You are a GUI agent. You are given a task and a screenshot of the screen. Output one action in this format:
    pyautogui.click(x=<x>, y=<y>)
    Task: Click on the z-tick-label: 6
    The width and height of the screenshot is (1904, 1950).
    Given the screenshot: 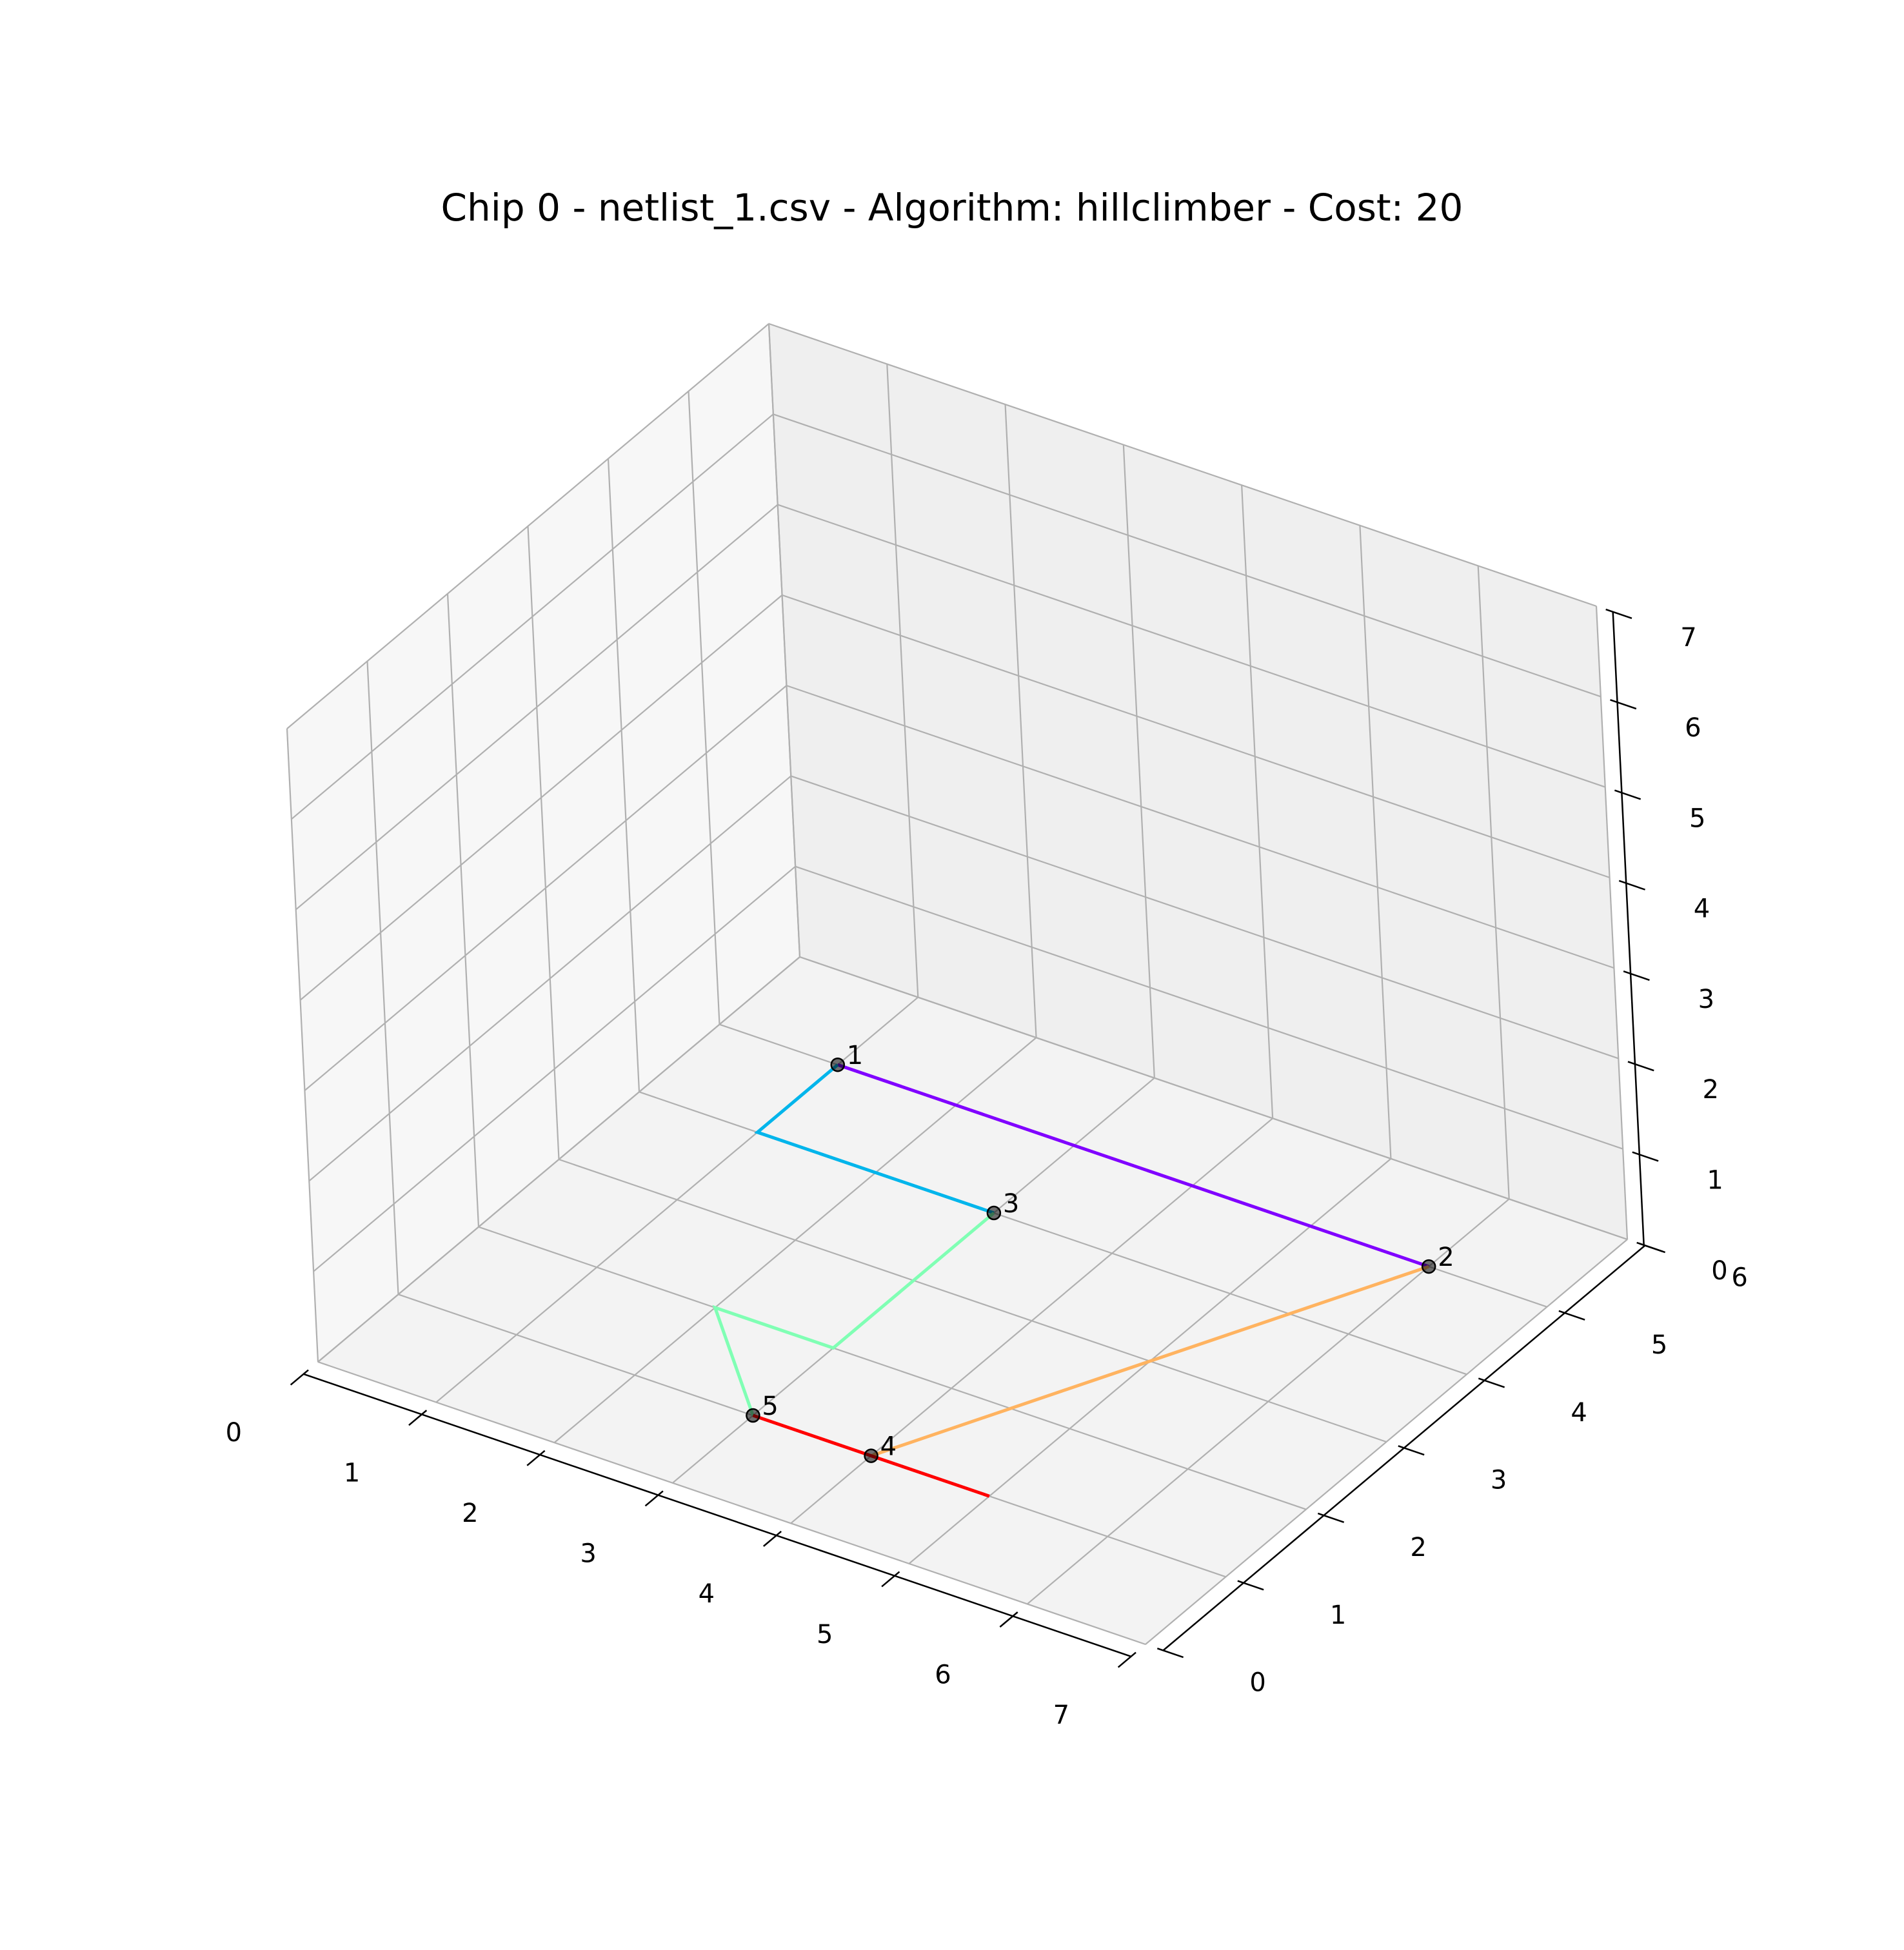 What is the action you would take?
    pyautogui.click(x=1693, y=728)
    